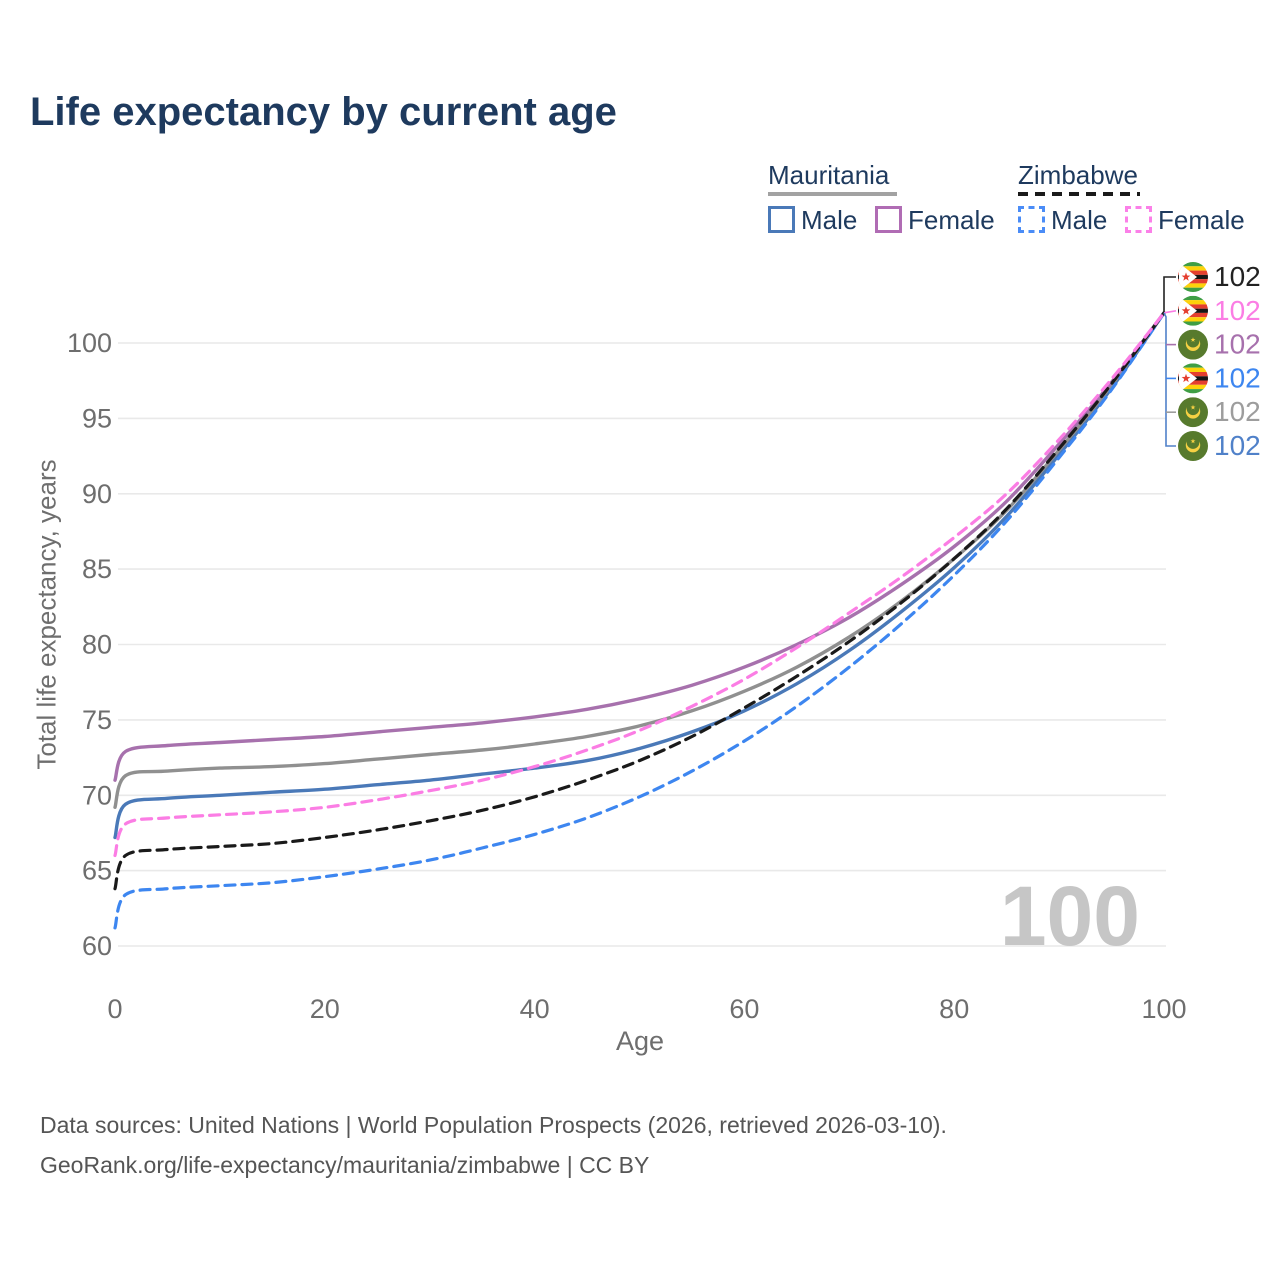  Describe the element at coordinates (89, 343) in the screenshot. I see `y-tick-100: 100` at that location.